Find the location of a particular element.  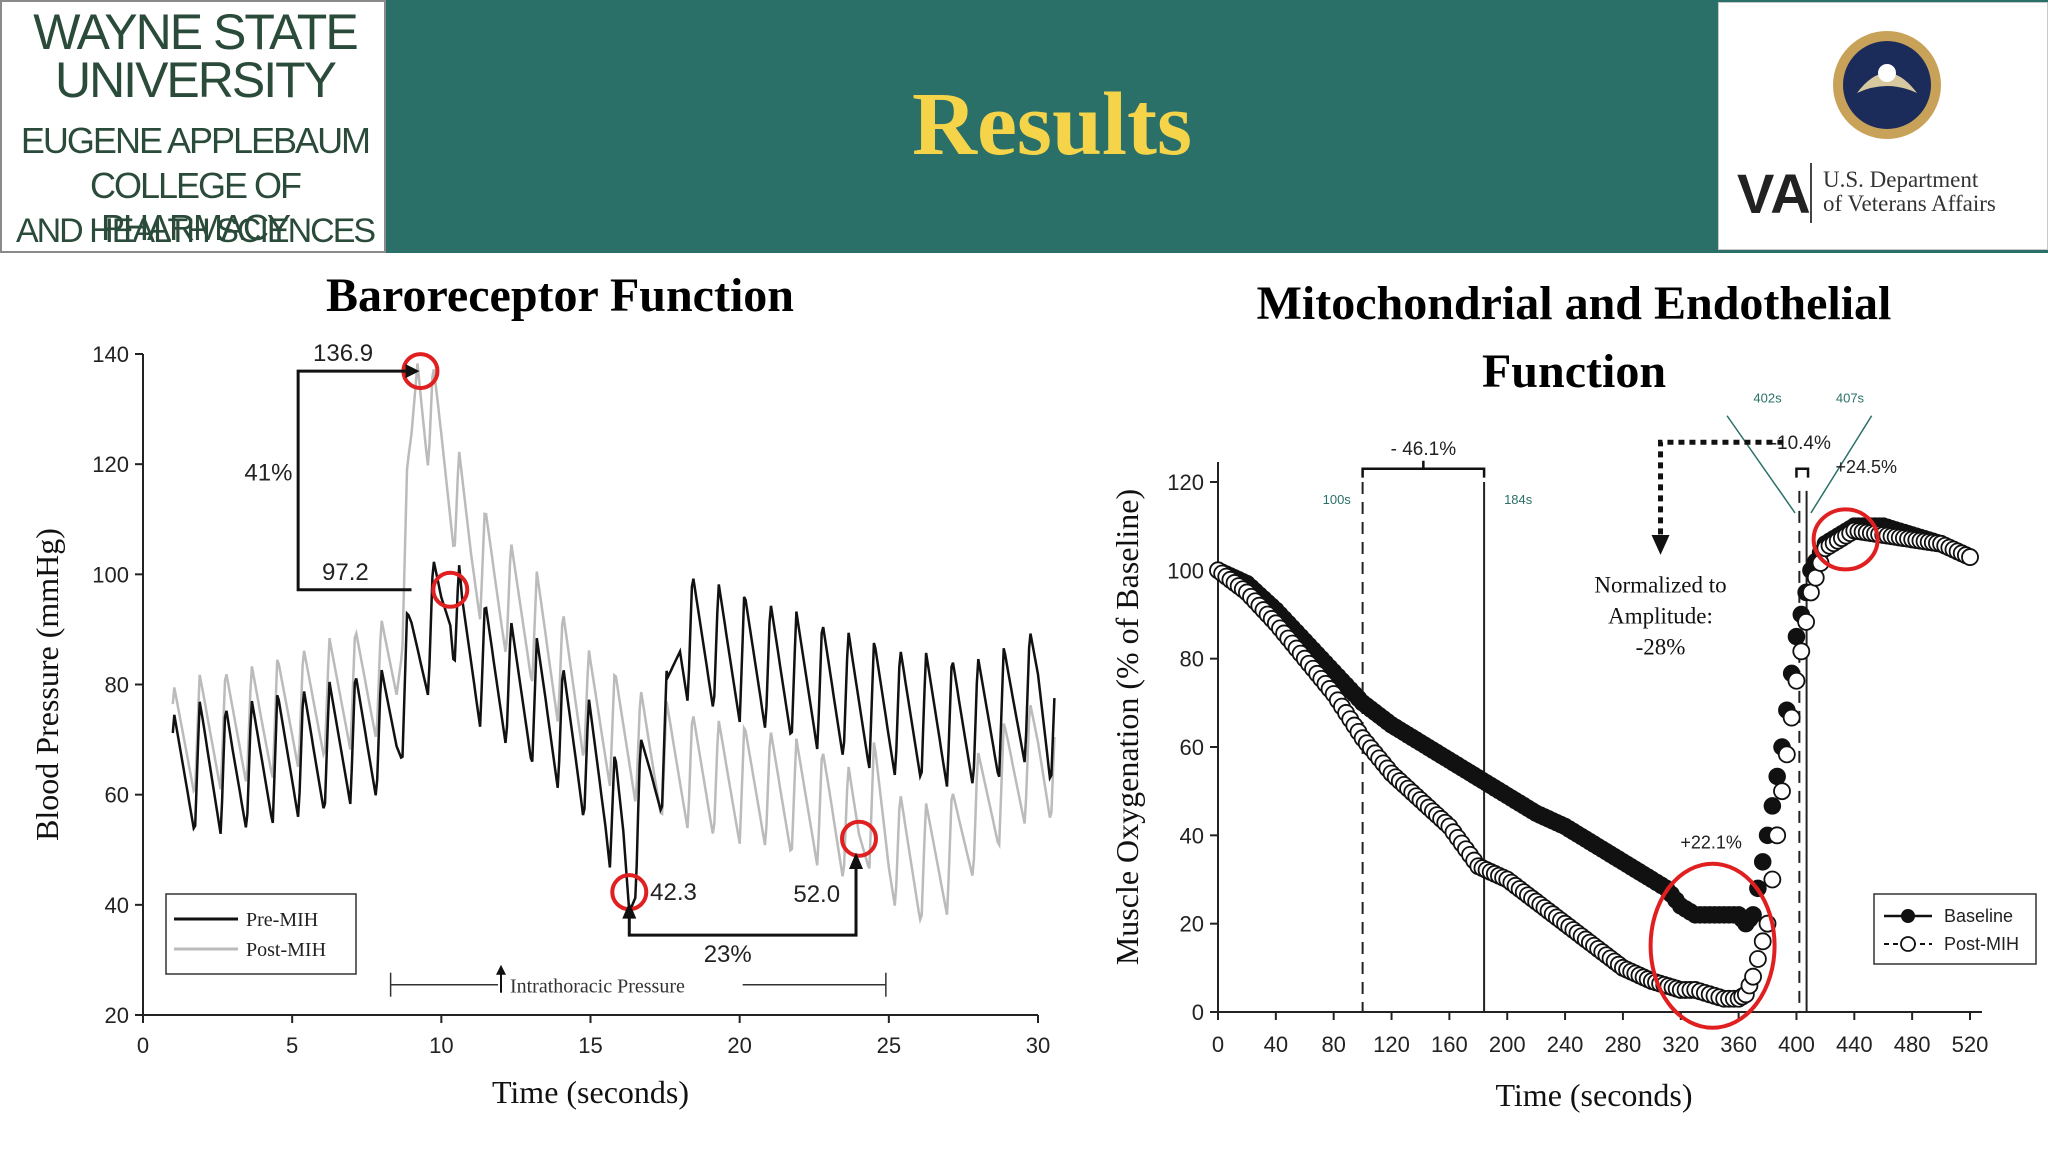

x-tick-label: 20 is located at coordinates (739, 1045).